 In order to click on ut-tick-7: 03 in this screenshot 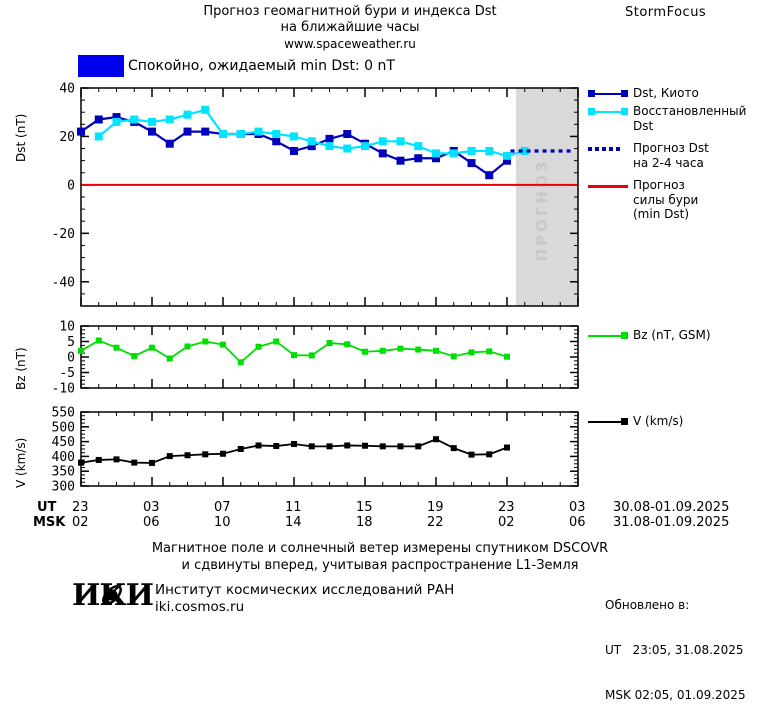, I will do `click(577, 507)`.